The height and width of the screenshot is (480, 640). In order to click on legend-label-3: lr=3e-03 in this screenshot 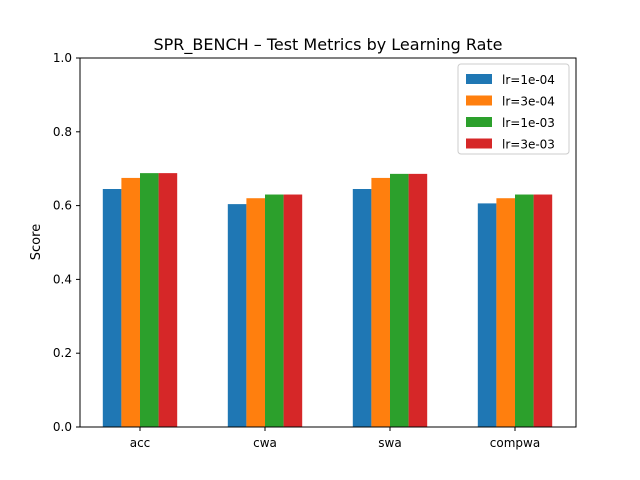, I will do `click(528, 145)`.